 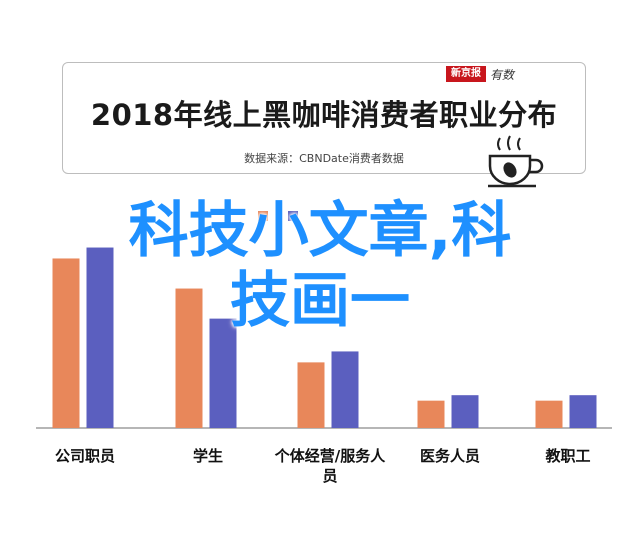 What do you see at coordinates (324, 158) in the screenshot?
I see `chart-source: 数据来源：CBNDate消费者数据` at bounding box center [324, 158].